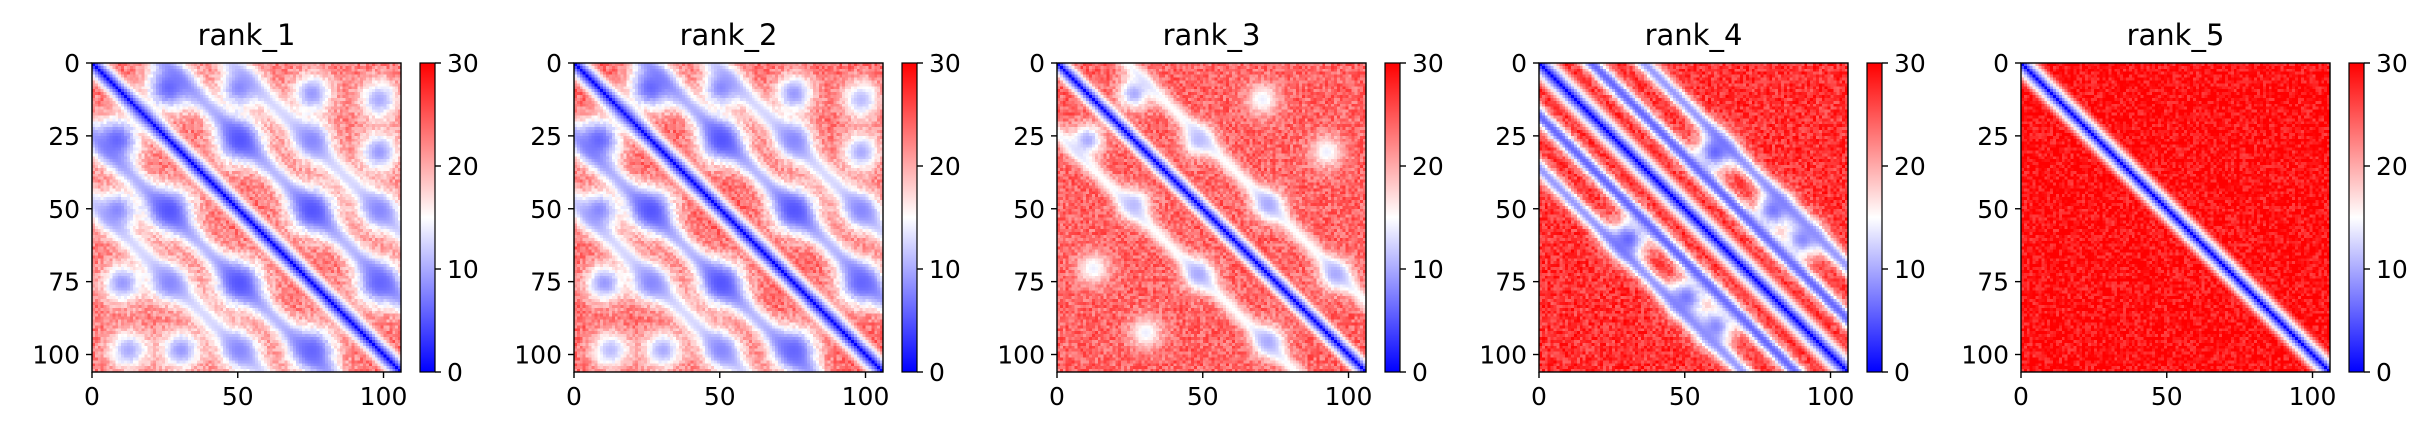 This screenshot has width=2435, height=443. What do you see at coordinates (2176, 35) in the screenshot?
I see `panel-title: rank_5` at bounding box center [2176, 35].